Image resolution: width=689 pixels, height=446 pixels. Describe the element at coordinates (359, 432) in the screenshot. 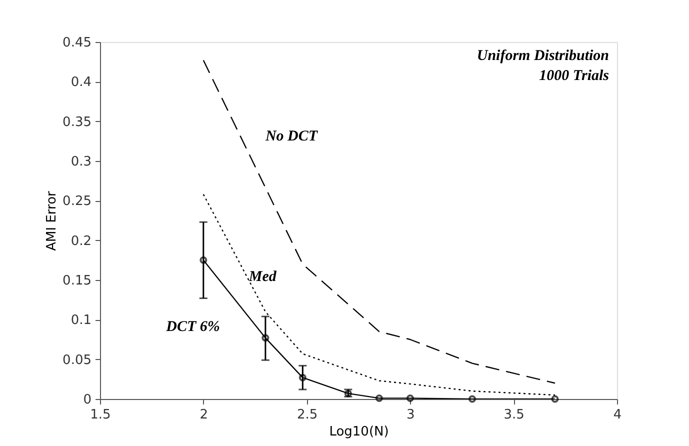

I see `x-axis-title: Log10(N)` at that location.